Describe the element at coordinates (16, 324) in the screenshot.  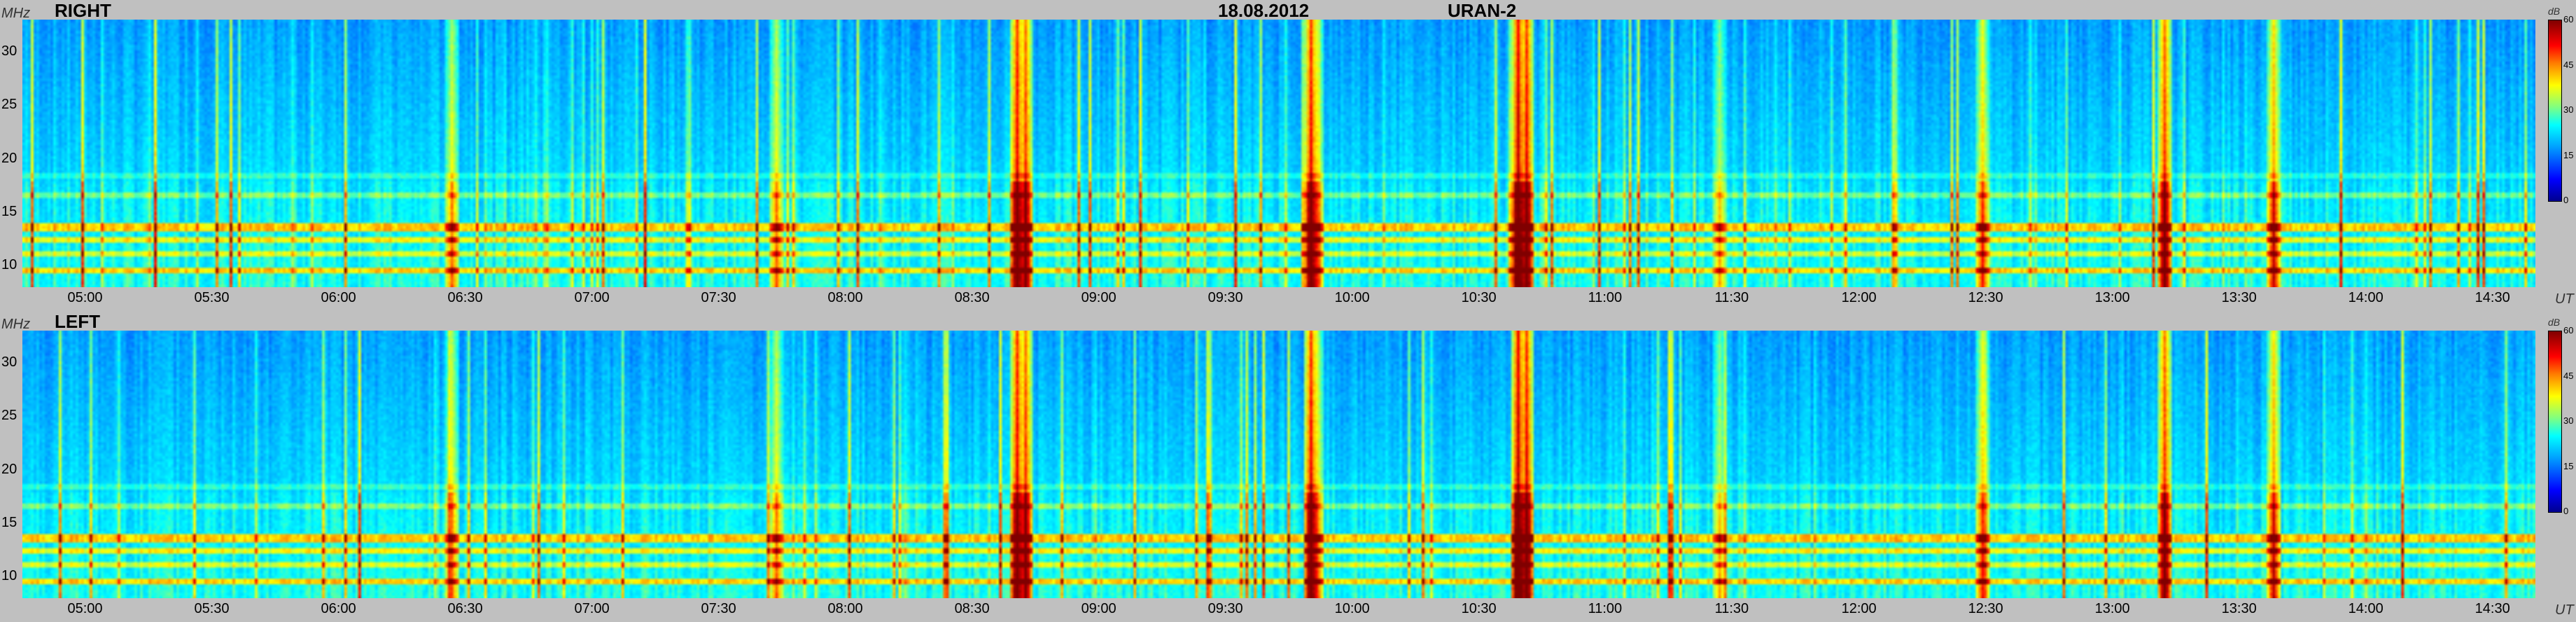
I see `y-unit-left: MHz` at that location.